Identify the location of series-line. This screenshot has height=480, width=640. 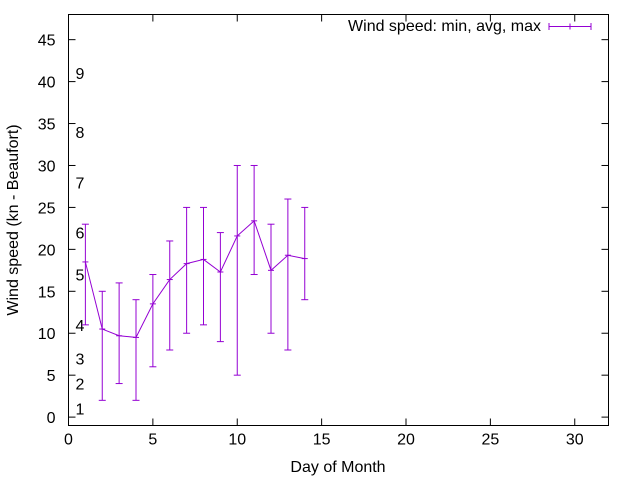
(194, 278).